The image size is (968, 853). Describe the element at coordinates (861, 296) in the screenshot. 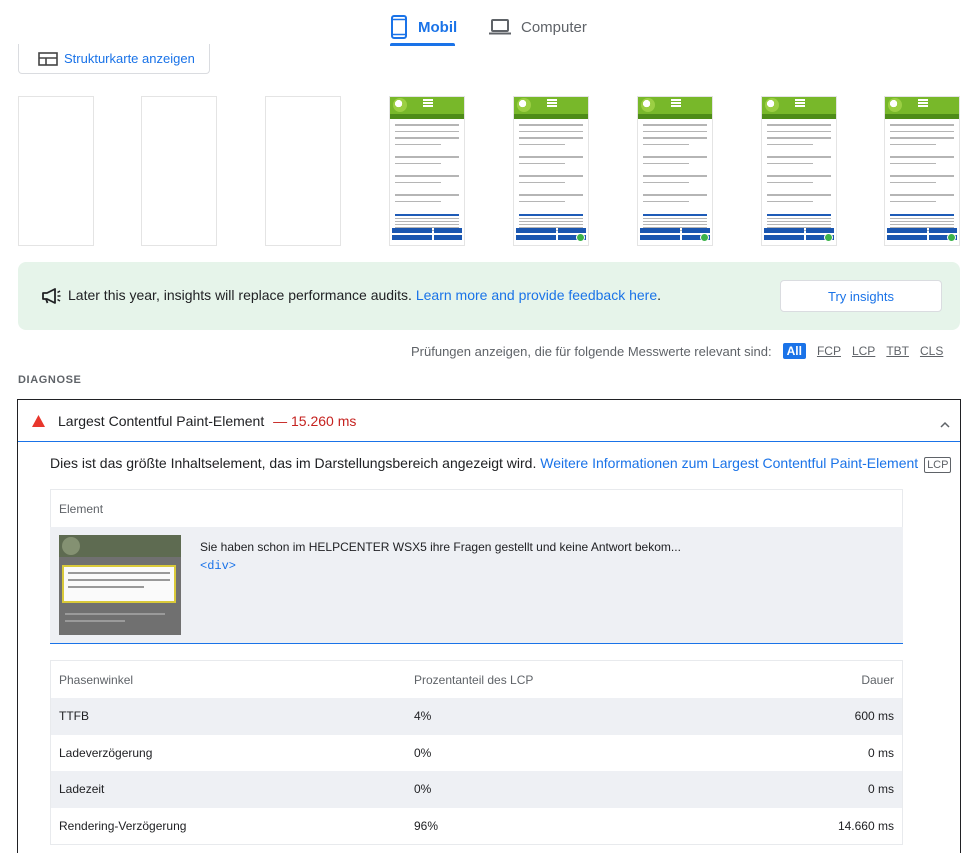

I see `try-insights-button: Try insights` at that location.